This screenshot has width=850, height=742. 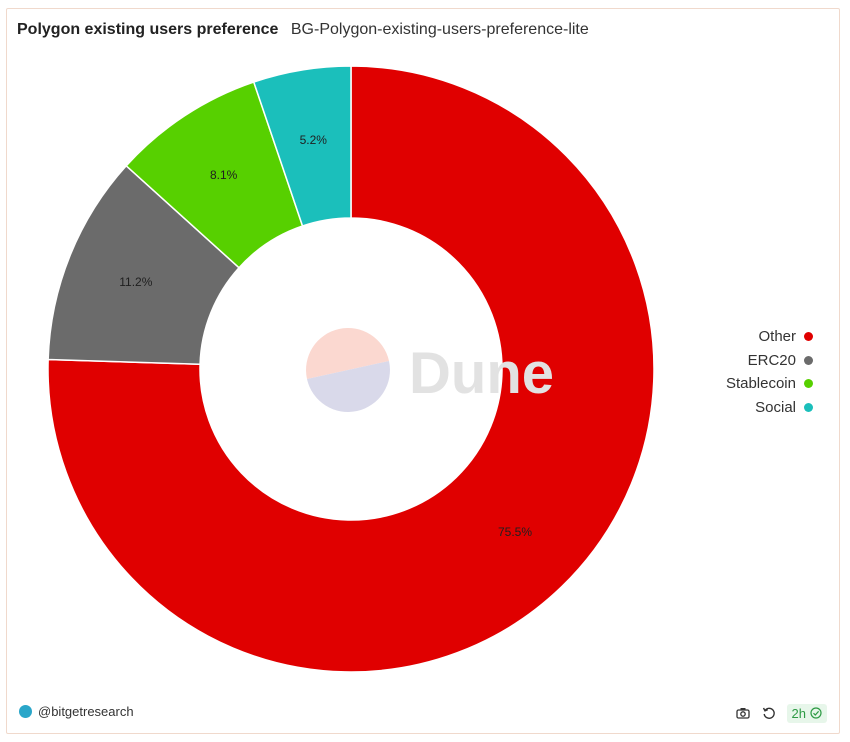 I want to click on slice-label-other: 75.5%, so click(x=515, y=532).